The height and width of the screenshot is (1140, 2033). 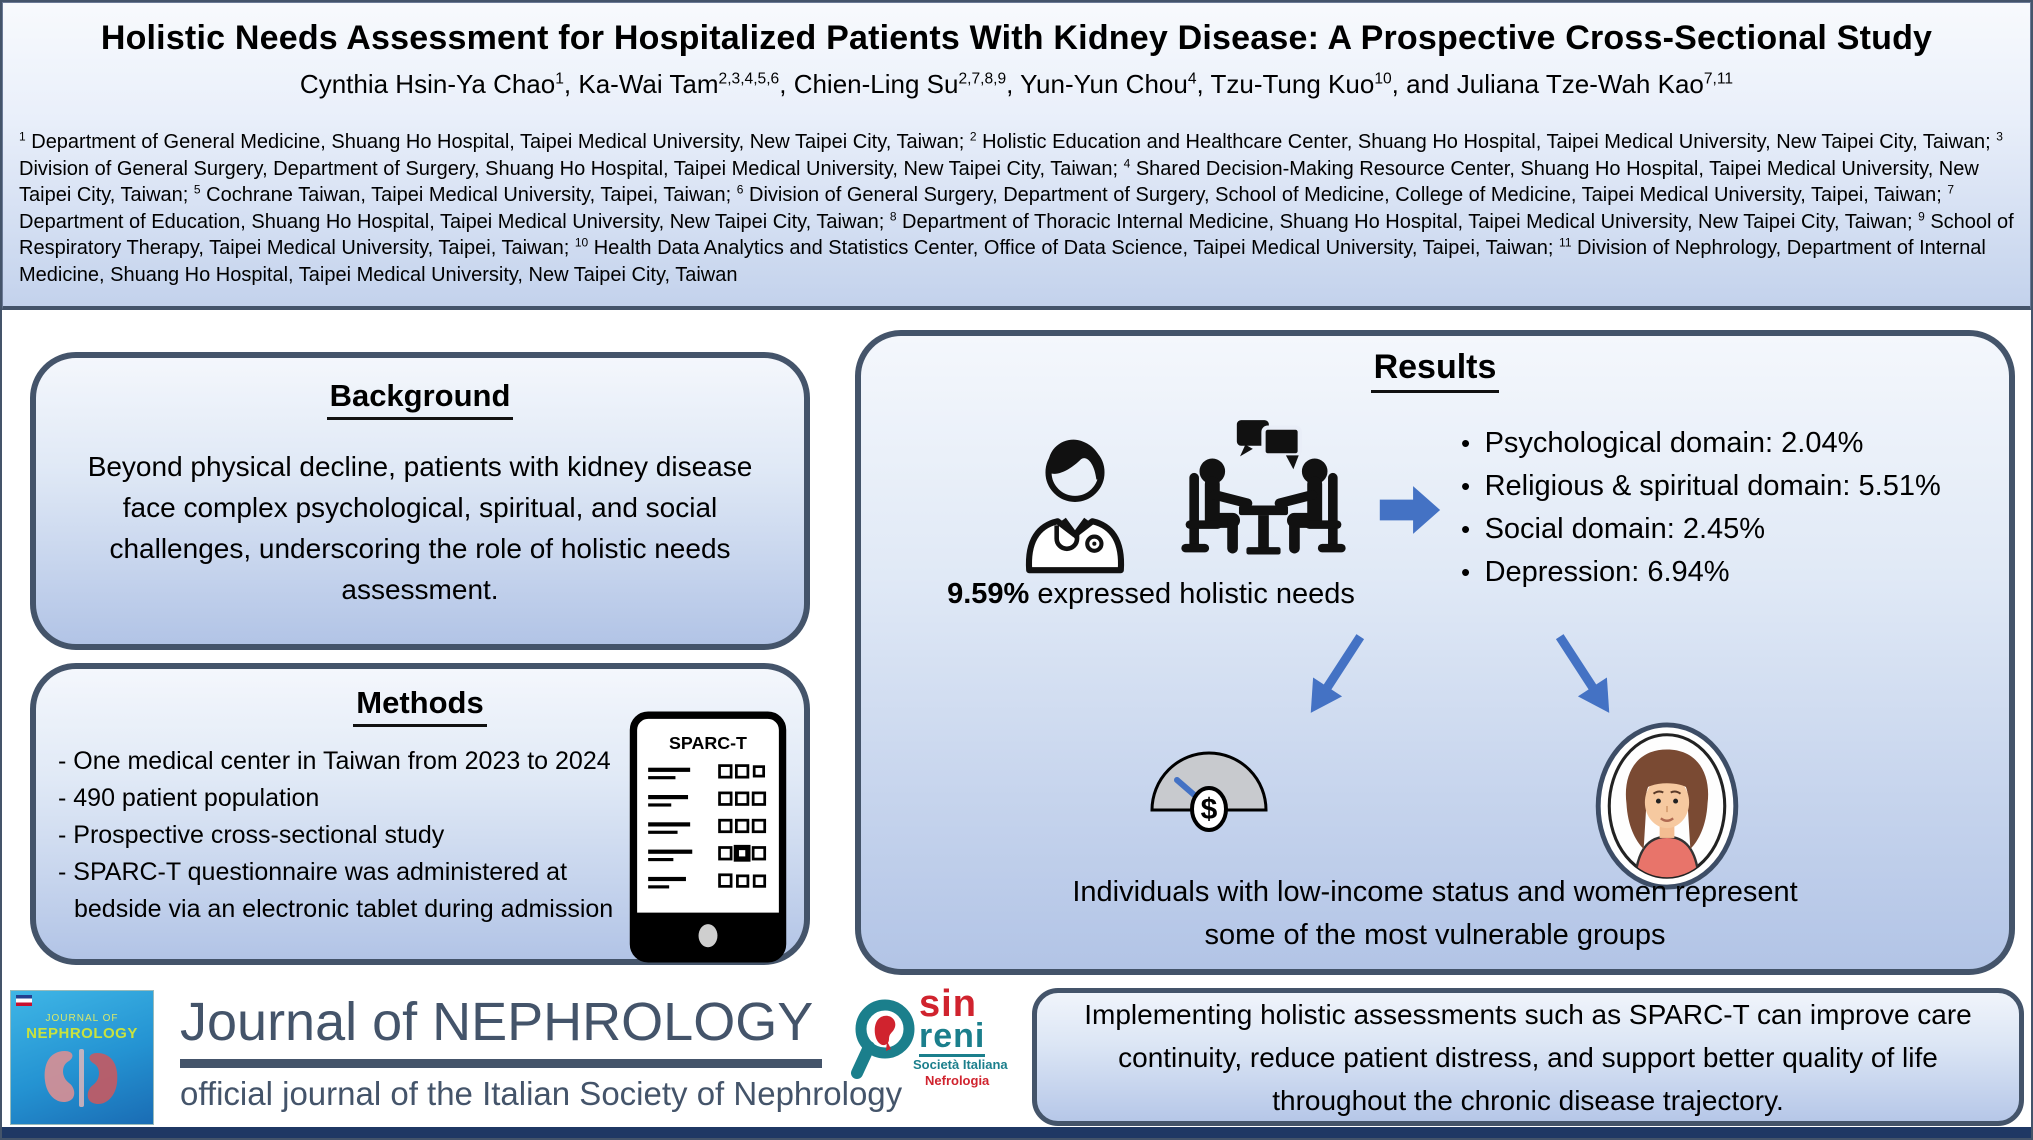 I want to click on sin-word-societa: Società Italiana, so click(x=960, y=1064).